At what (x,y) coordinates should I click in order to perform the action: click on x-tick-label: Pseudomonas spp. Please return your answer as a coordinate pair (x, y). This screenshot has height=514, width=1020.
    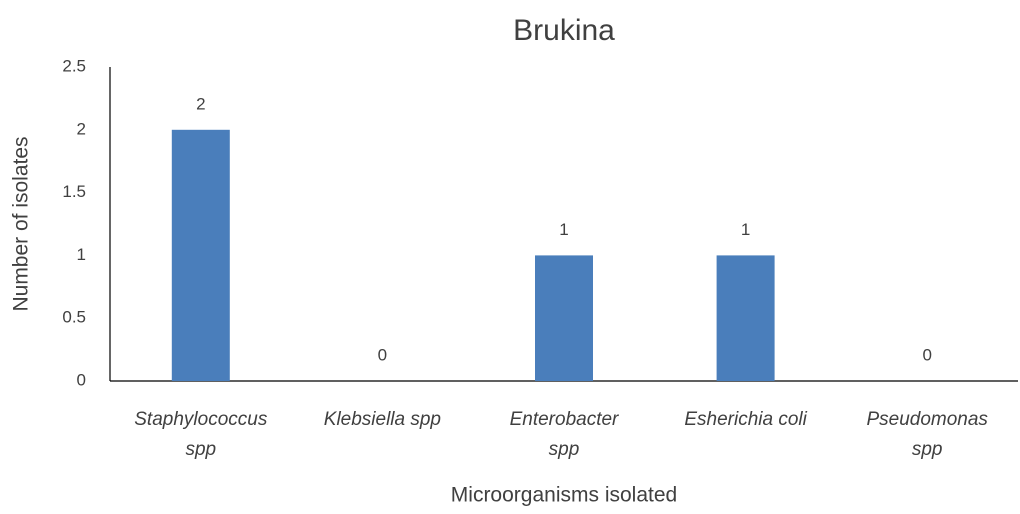
    Looking at the image, I should click on (927, 434).